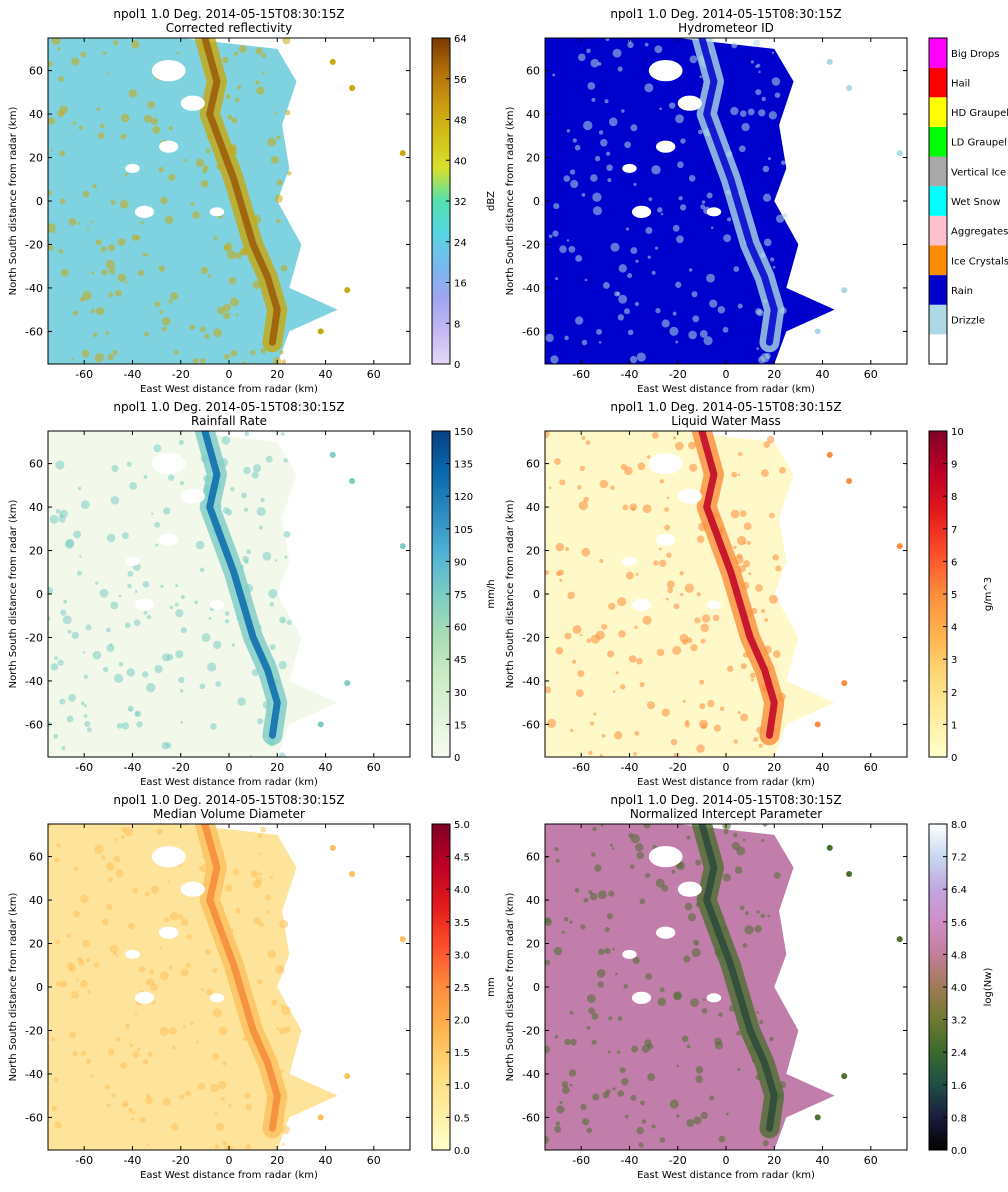 This screenshot has height=1192, width=1008. What do you see at coordinates (241, 192) in the screenshot?
I see `convective-core` at bounding box center [241, 192].